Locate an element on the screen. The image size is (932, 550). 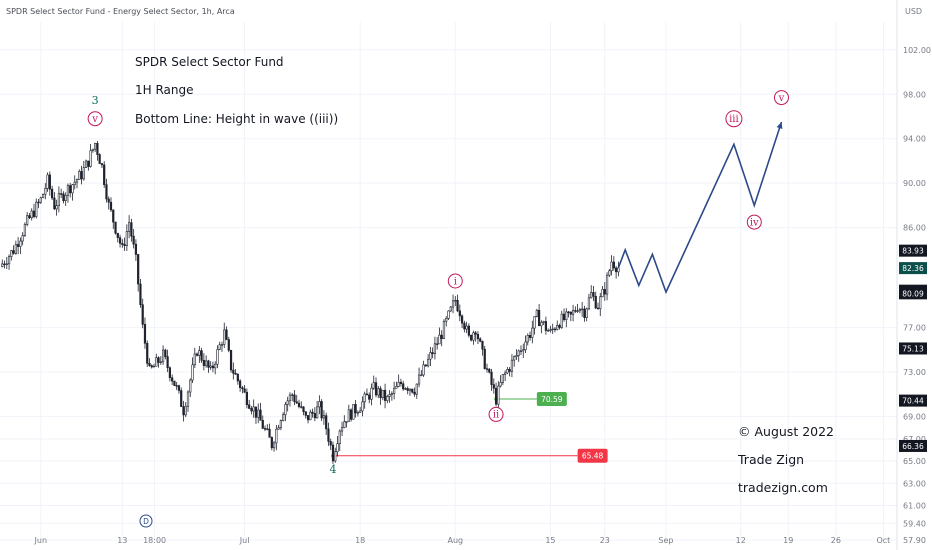
time-axis: Jun 13 18:00 Jul 18 Aug 15 23 Sep 12 19 26 Oct is located at coordinates (462, 540).